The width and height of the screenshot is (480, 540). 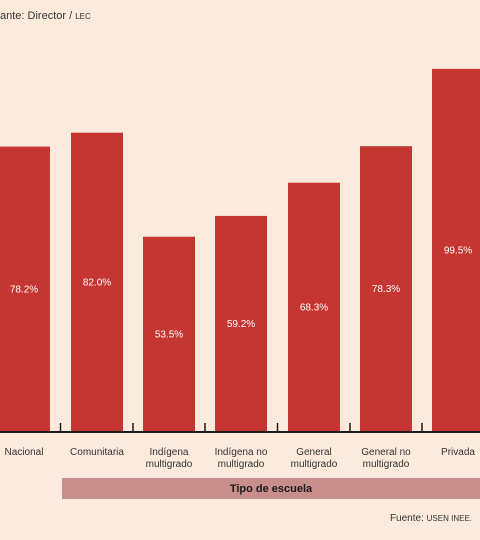 I want to click on caption-text: ante: Director /, so click(x=36, y=16).